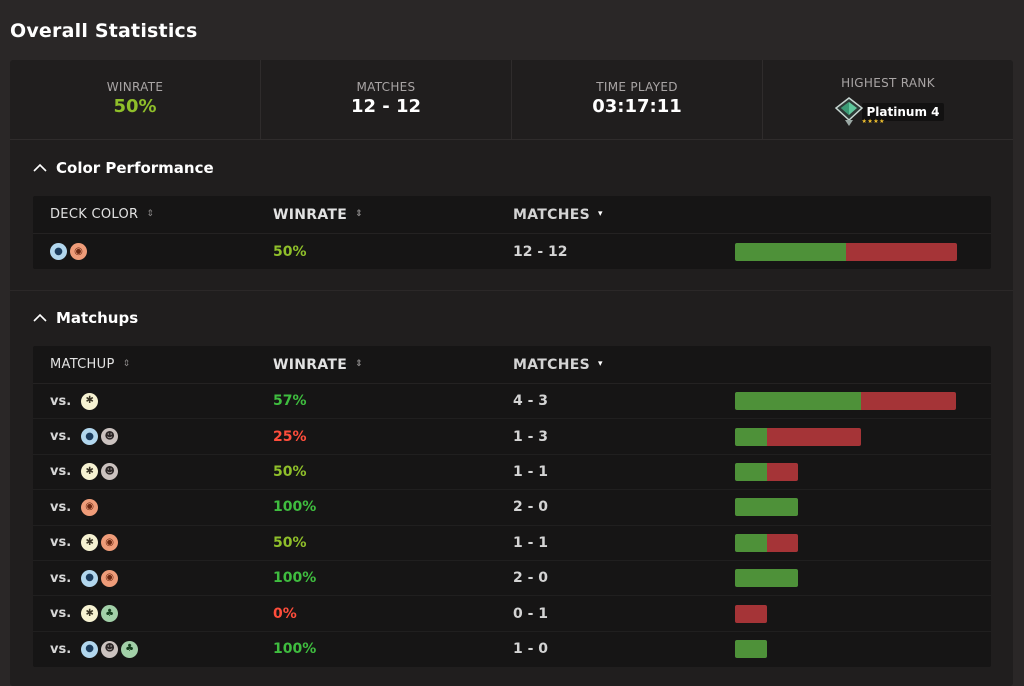 The width and height of the screenshot is (1024, 686). I want to click on winrate-cell: 25%, so click(290, 436).